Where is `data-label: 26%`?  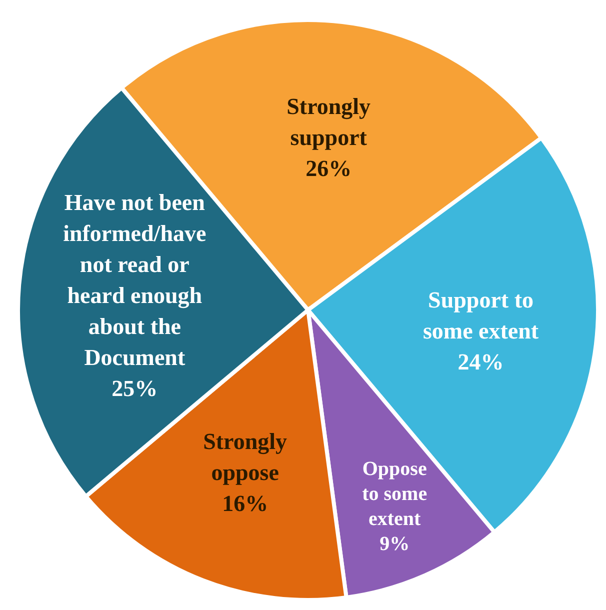
data-label: 26% is located at coordinates (329, 168).